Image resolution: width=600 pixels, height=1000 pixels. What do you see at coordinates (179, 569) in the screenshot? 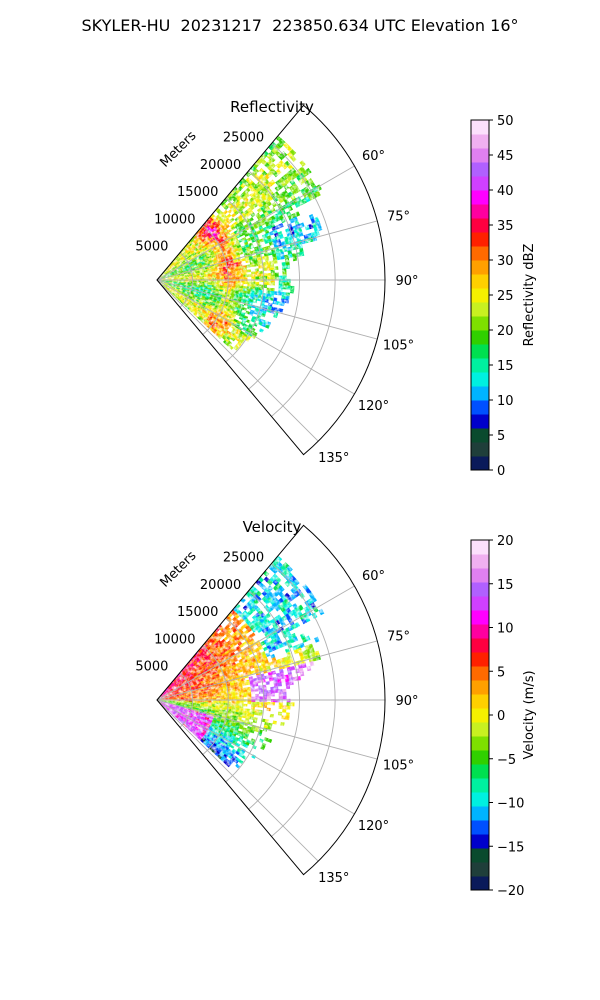
I see `velocity-radial-axis-label: Meters` at bounding box center [179, 569].